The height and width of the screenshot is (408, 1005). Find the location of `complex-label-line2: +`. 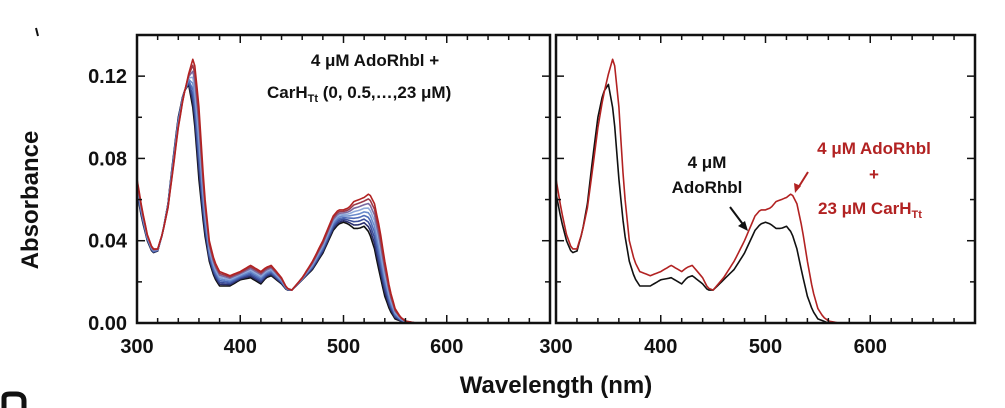

complex-label-line2: + is located at coordinates (874, 174).